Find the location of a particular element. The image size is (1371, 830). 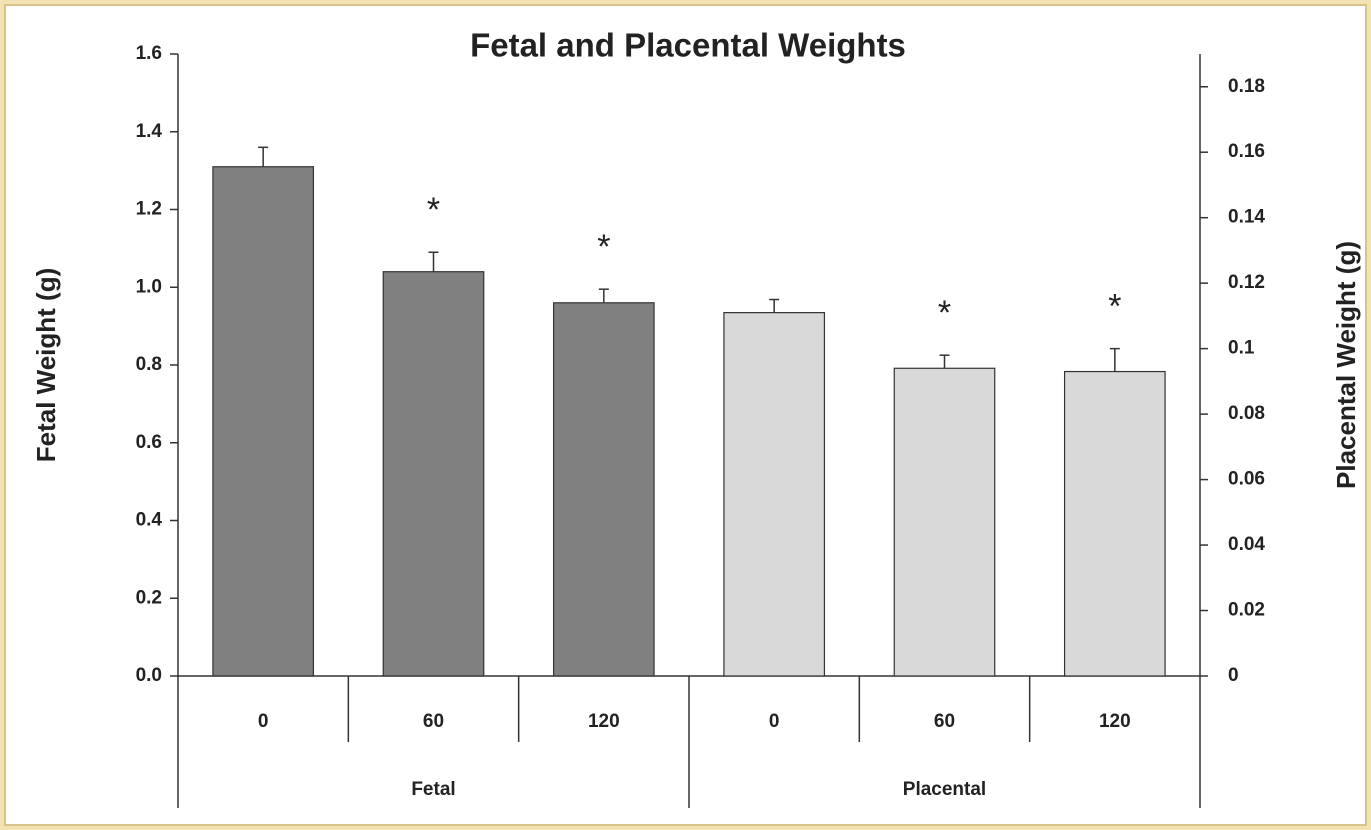

y-tick-label: 0.6 is located at coordinates (149, 442).